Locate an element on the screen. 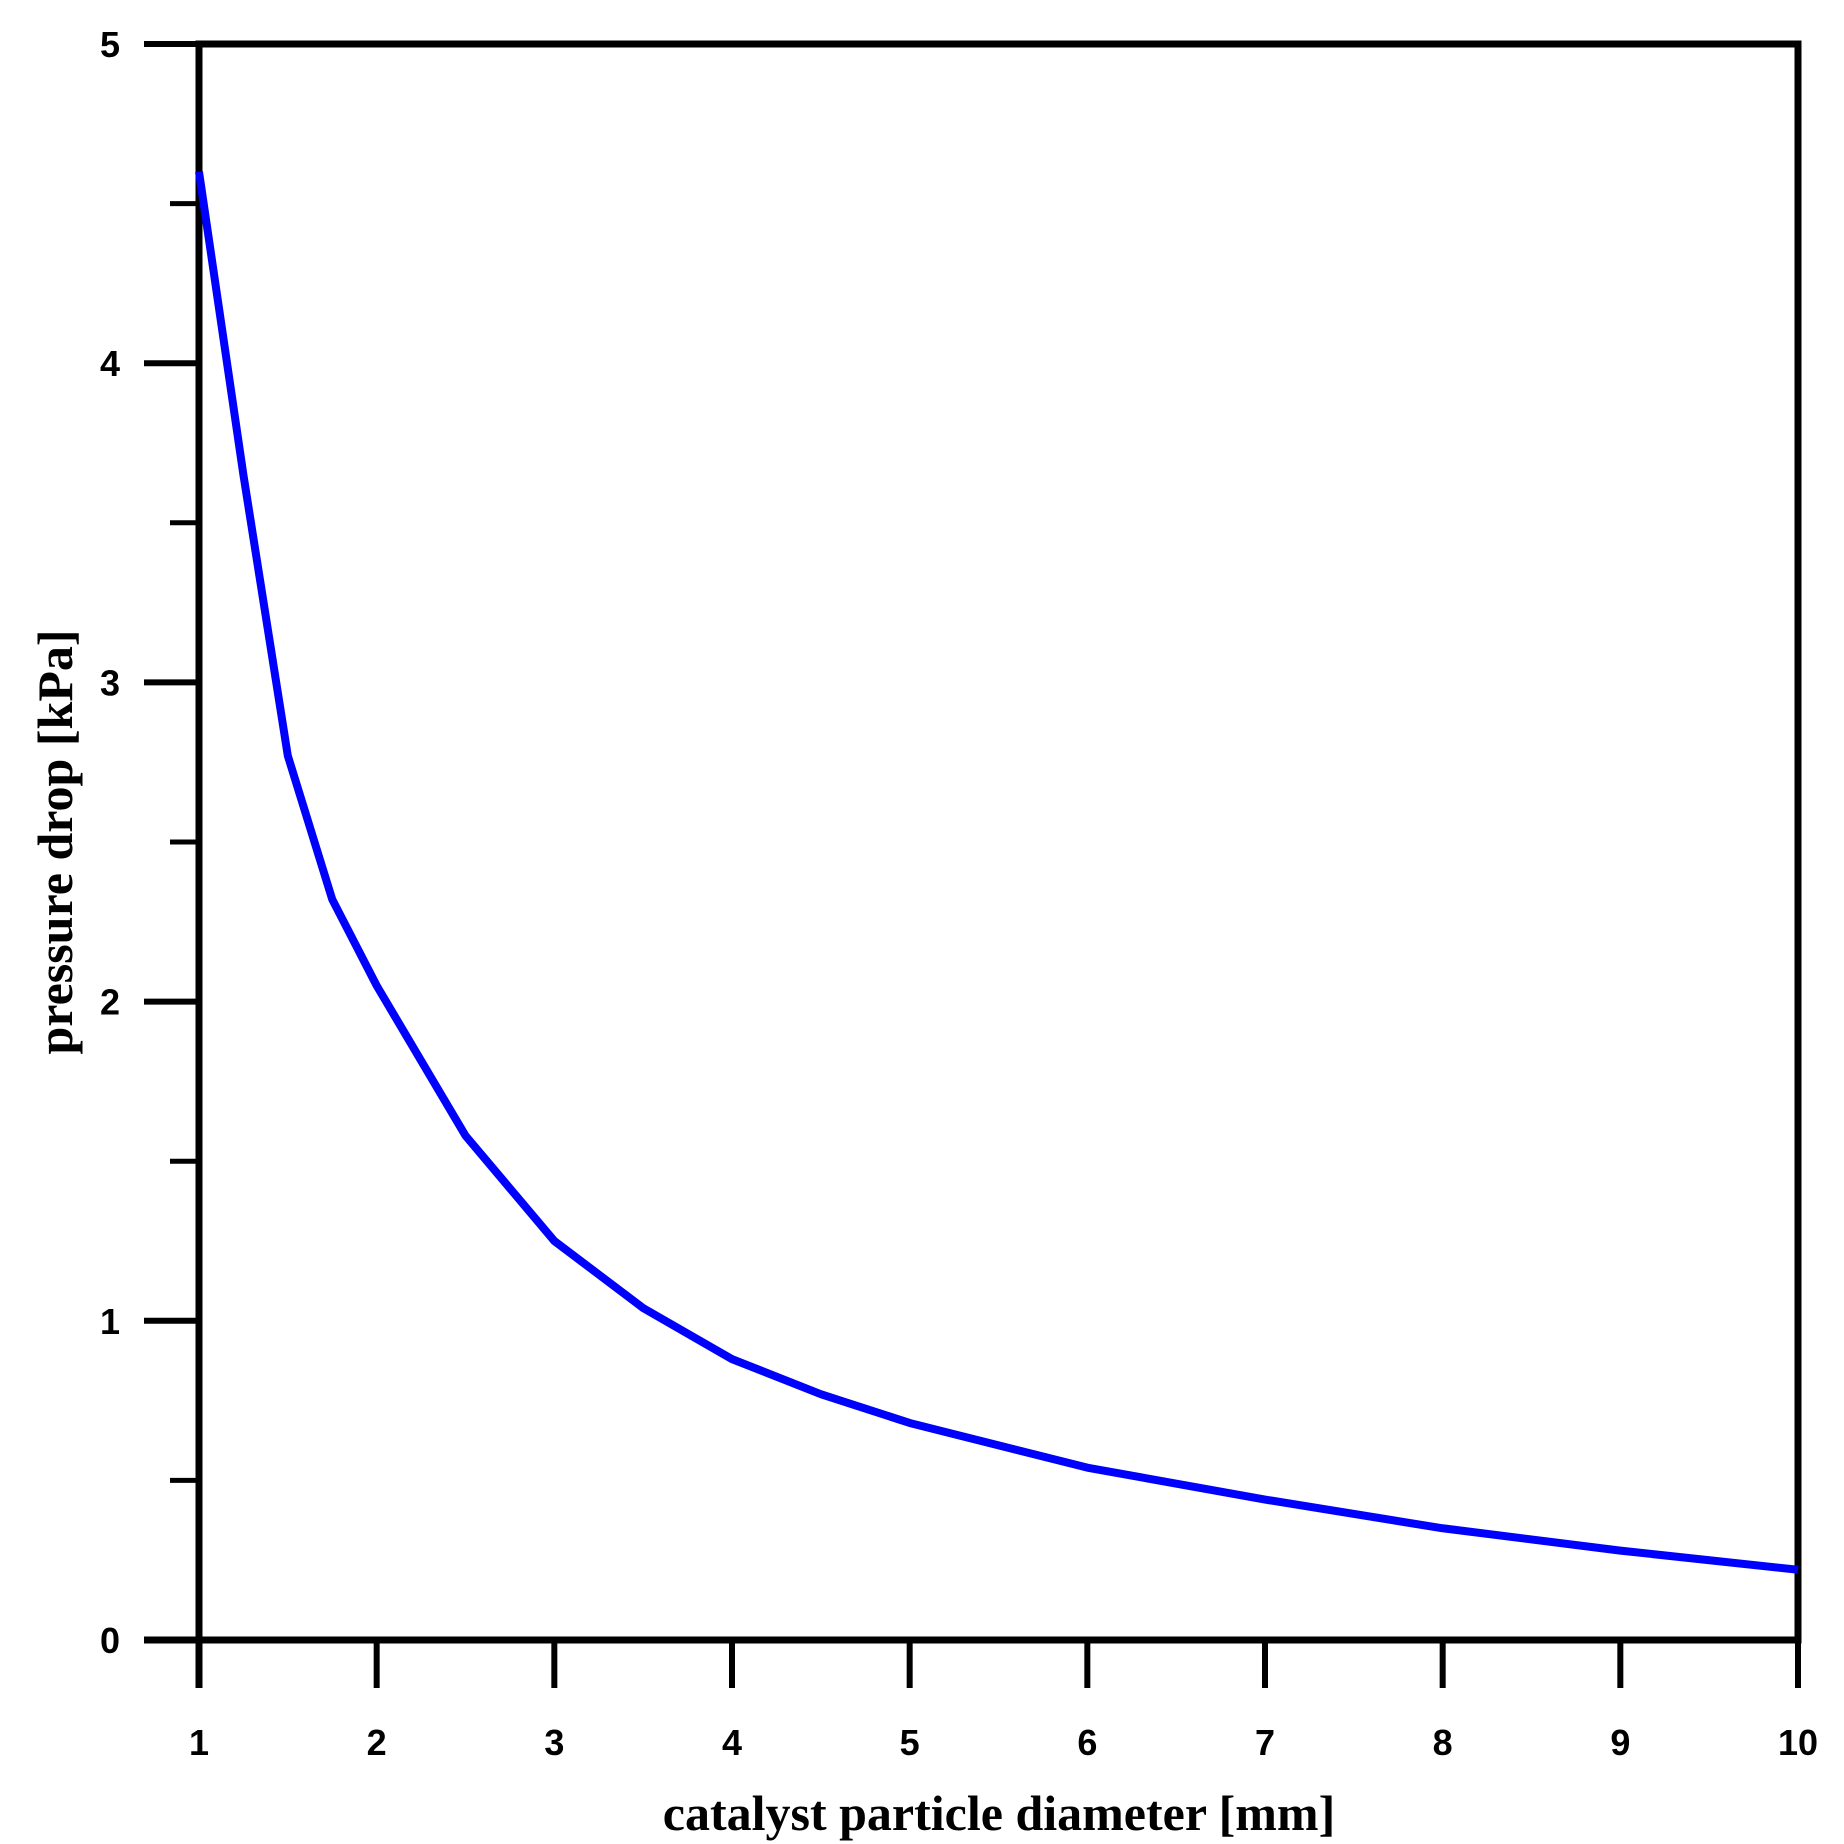 The width and height of the screenshot is (1844, 1844). y-tick-label: 1 is located at coordinates (110, 1321).